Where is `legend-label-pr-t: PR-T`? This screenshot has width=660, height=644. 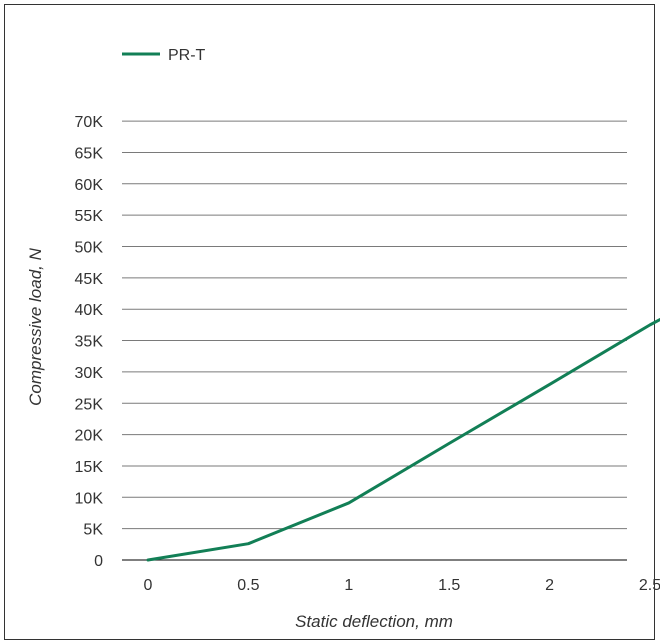
legend-label-pr-t: PR-T is located at coordinates (187, 55).